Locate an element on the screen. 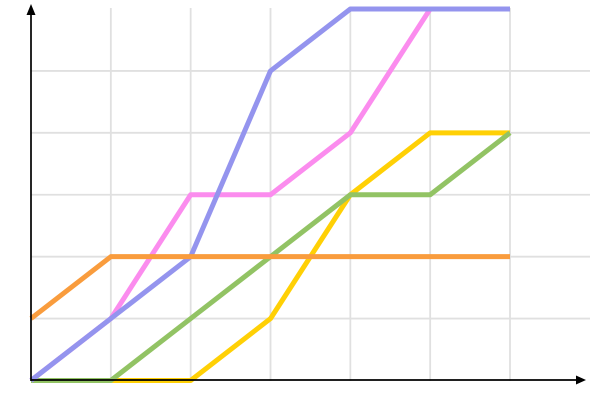  x-axis-arrowhead is located at coordinates (581, 380).